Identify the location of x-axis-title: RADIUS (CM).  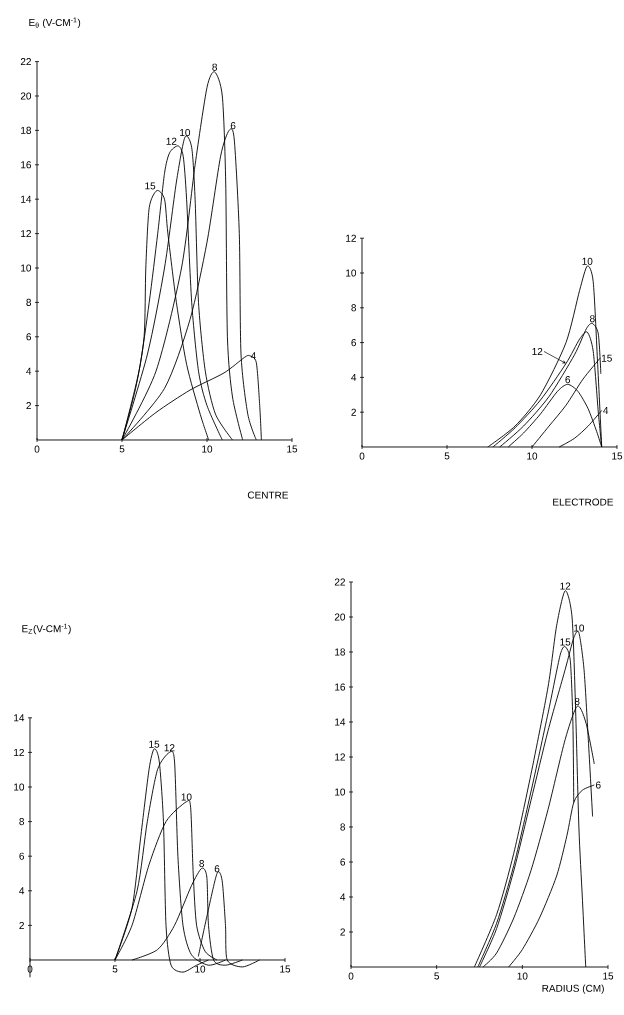
(573, 989).